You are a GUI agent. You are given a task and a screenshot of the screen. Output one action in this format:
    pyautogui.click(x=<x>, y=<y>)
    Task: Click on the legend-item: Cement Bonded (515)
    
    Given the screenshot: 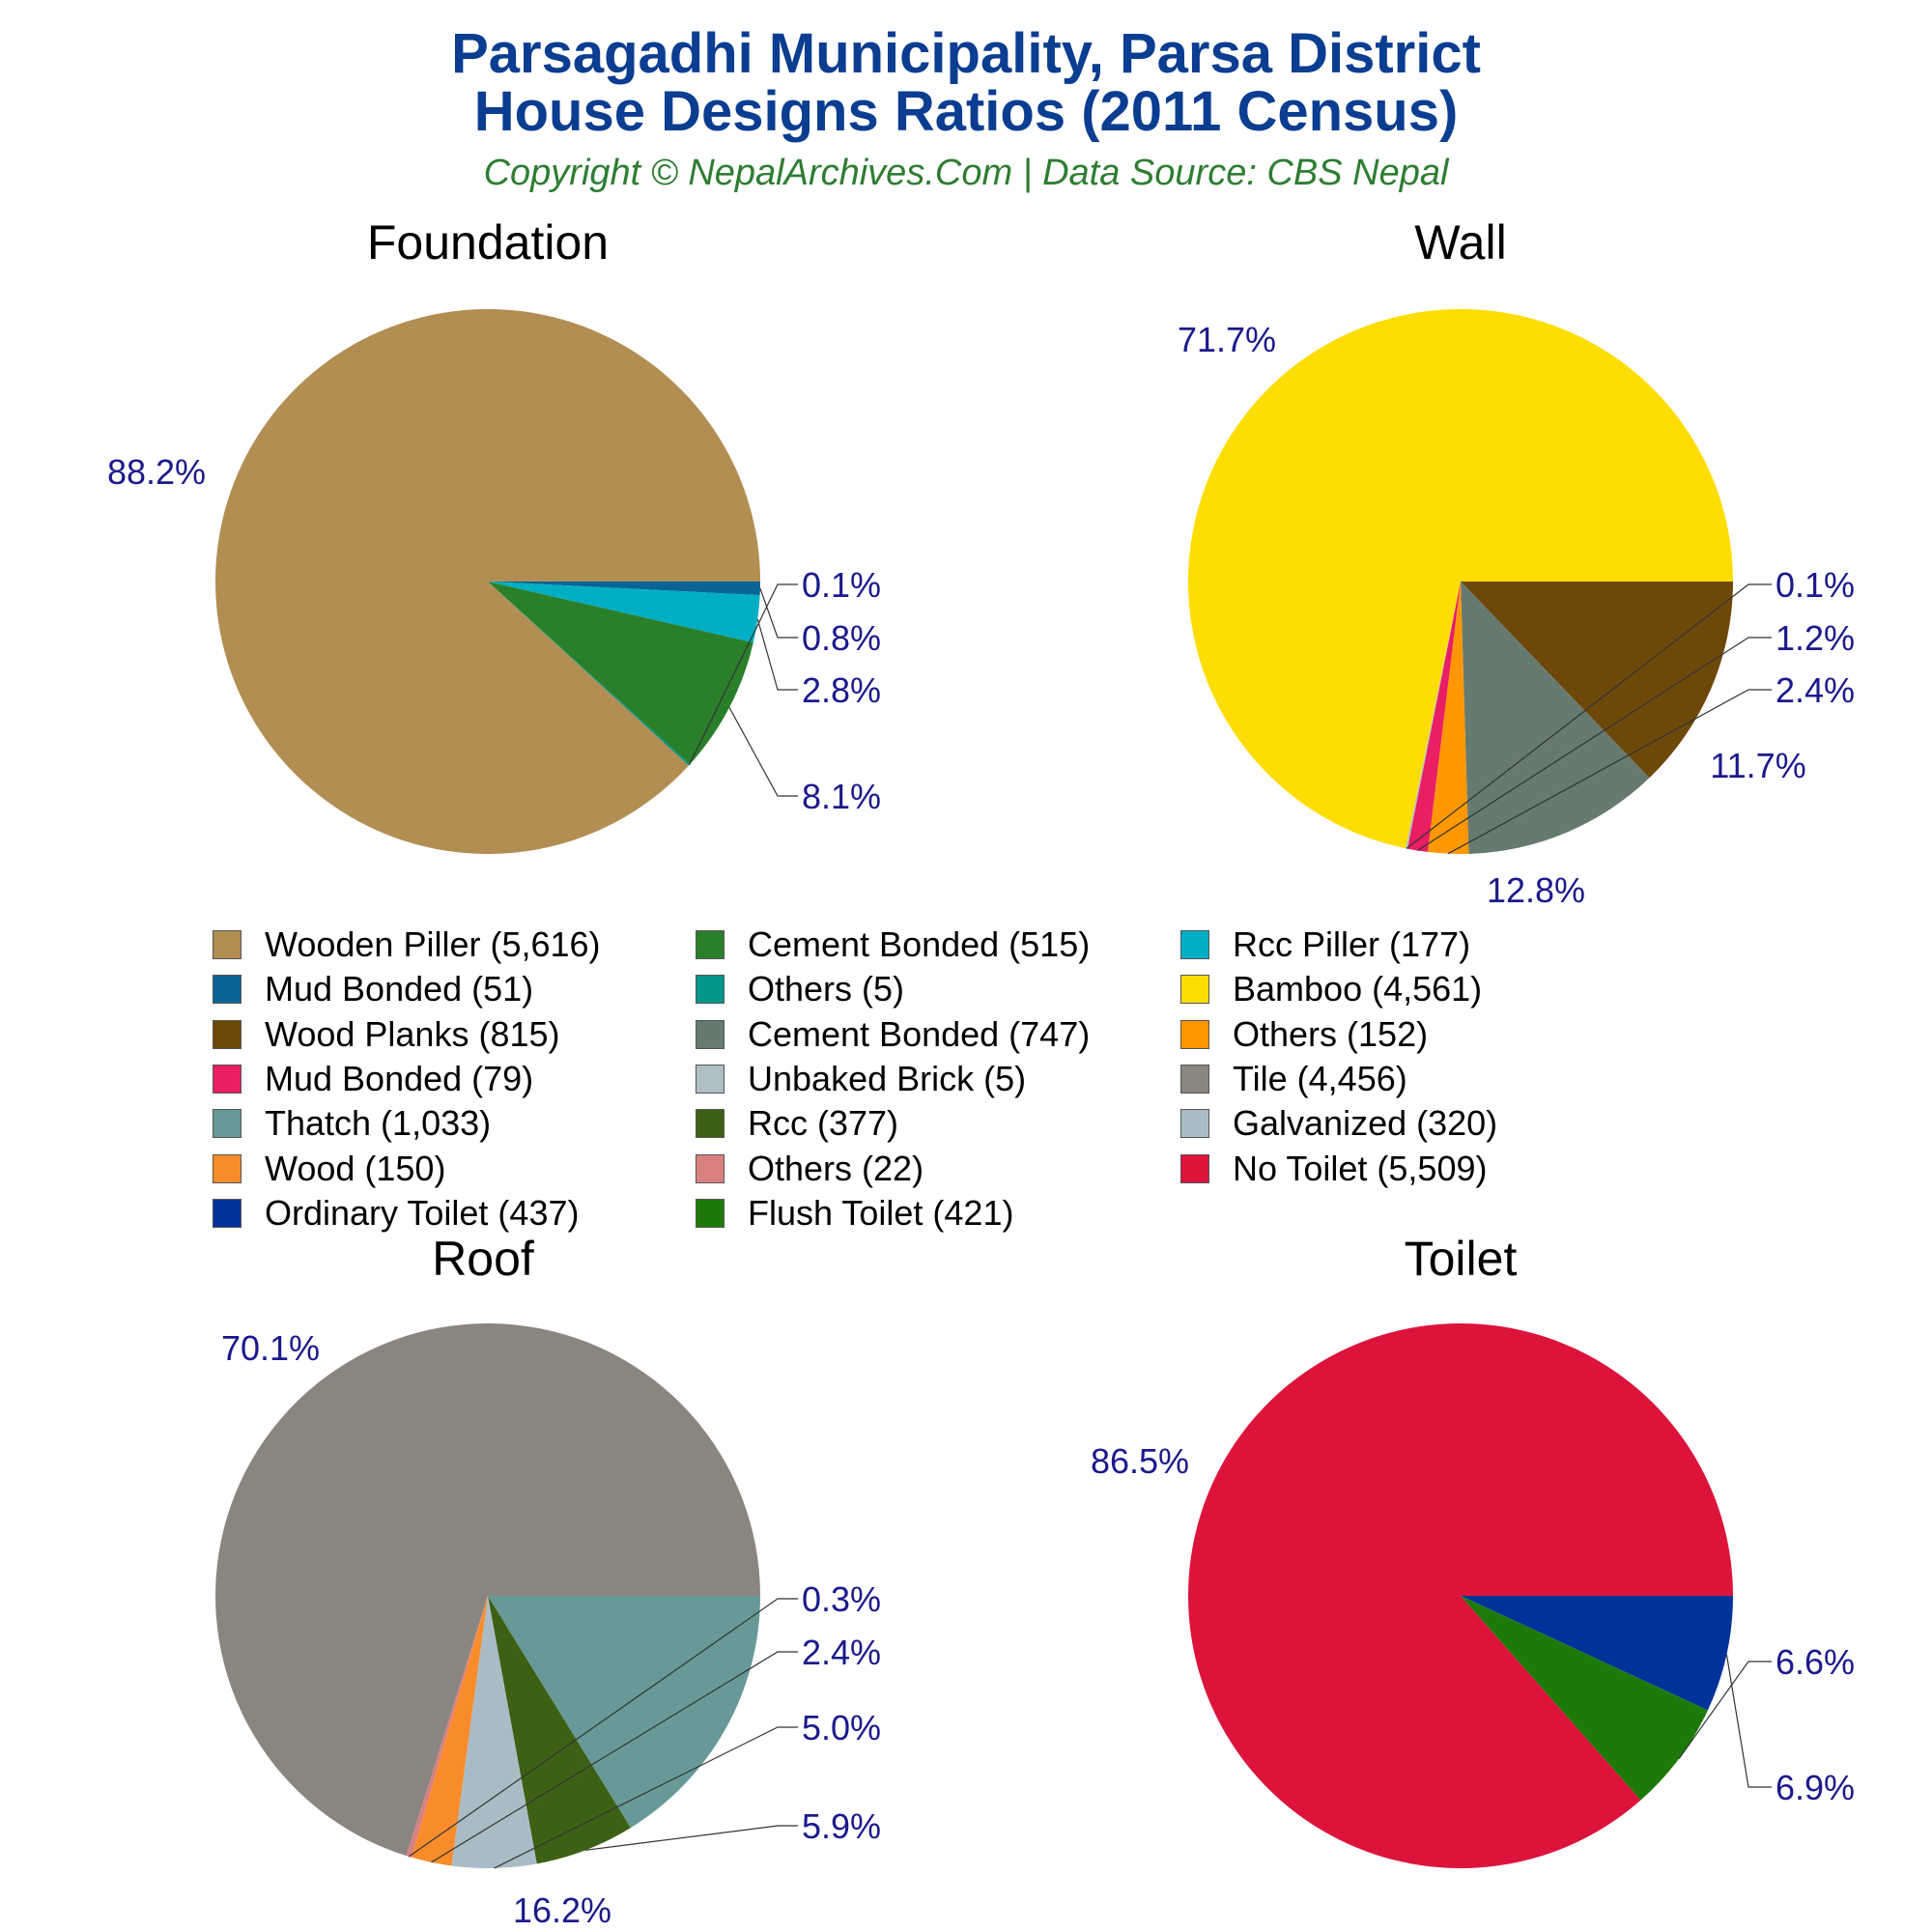 What is the action you would take?
    pyautogui.click(x=893, y=944)
    